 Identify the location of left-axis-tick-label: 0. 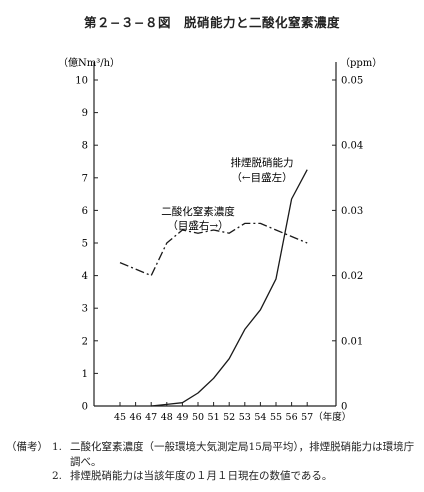
(85, 407).